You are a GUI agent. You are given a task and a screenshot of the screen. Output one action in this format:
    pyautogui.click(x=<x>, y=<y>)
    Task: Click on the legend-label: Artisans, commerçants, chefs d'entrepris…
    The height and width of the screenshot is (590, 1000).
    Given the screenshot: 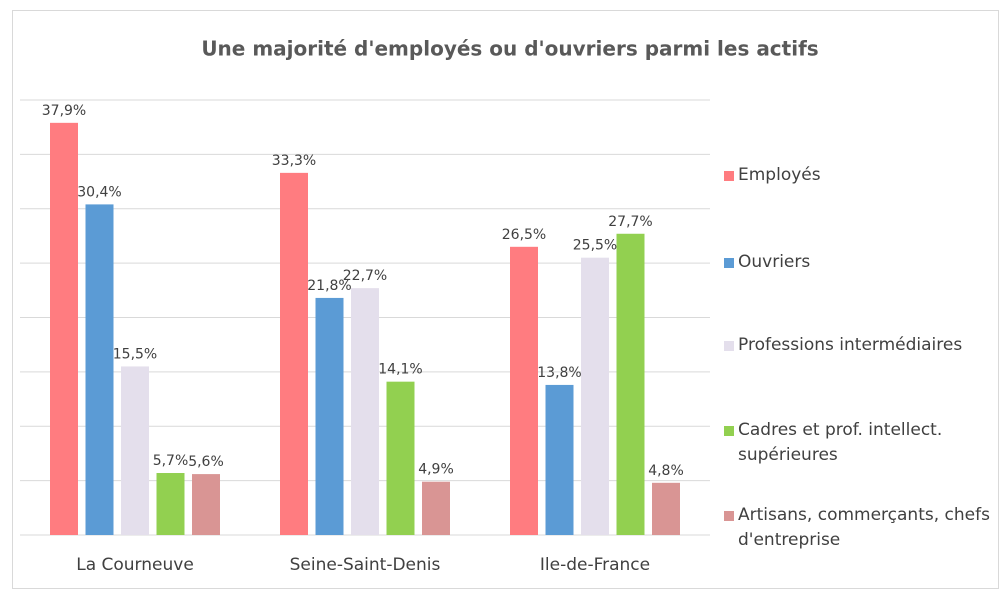 What is the action you would take?
    pyautogui.click(x=864, y=527)
    